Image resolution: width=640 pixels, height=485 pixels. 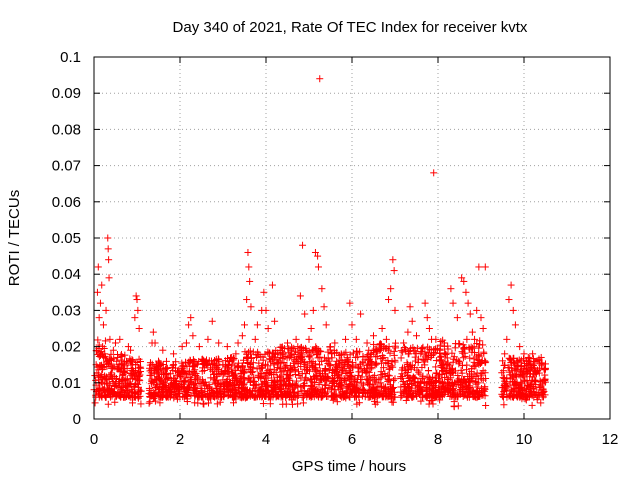 I want to click on y-tick-label: 0.03, so click(x=66, y=310).